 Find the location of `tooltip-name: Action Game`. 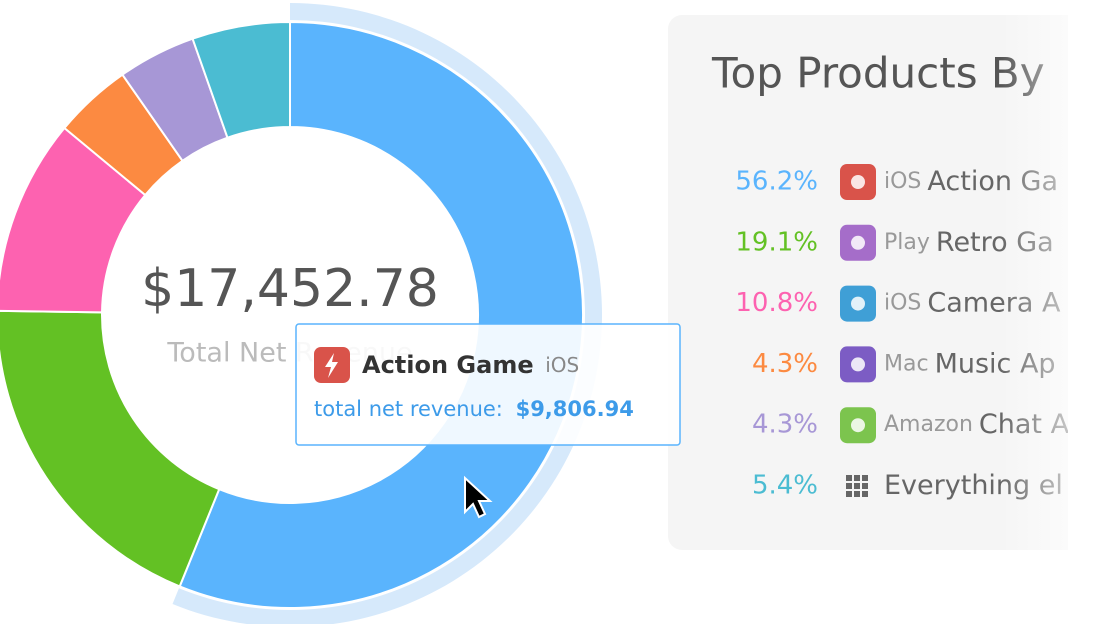

tooltip-name: Action Game is located at coordinates (448, 365).